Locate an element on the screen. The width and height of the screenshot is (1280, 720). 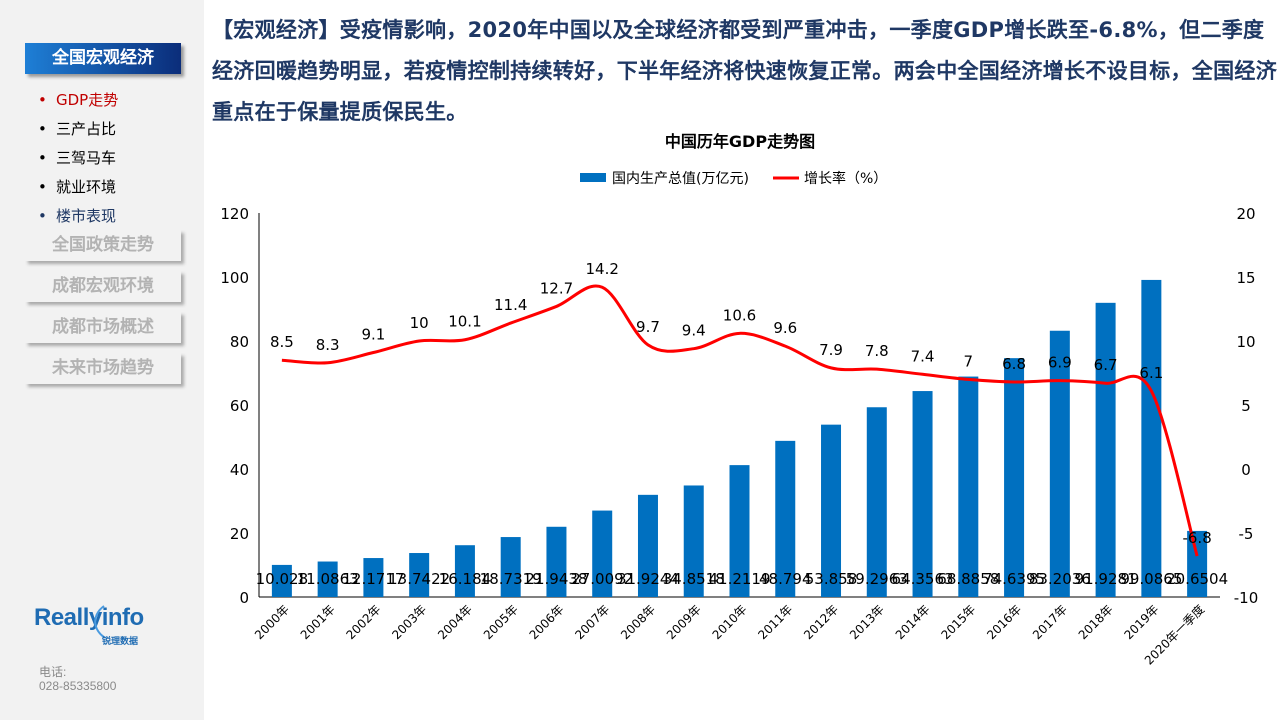
y-right-tick-label: 15 is located at coordinates (1245, 278).